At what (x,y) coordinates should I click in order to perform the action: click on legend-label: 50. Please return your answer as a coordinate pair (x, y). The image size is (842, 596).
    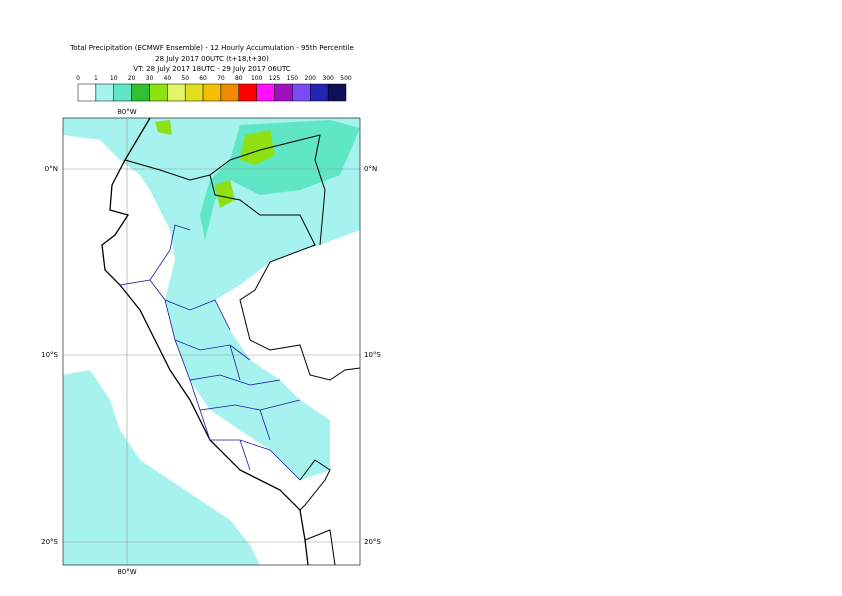
    Looking at the image, I should click on (185, 78).